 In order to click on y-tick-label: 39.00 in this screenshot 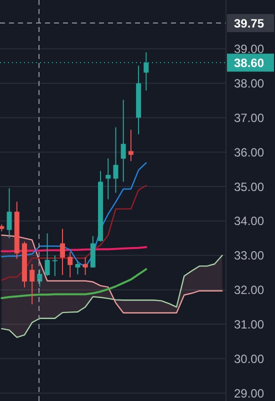, I will do `click(249, 49)`.